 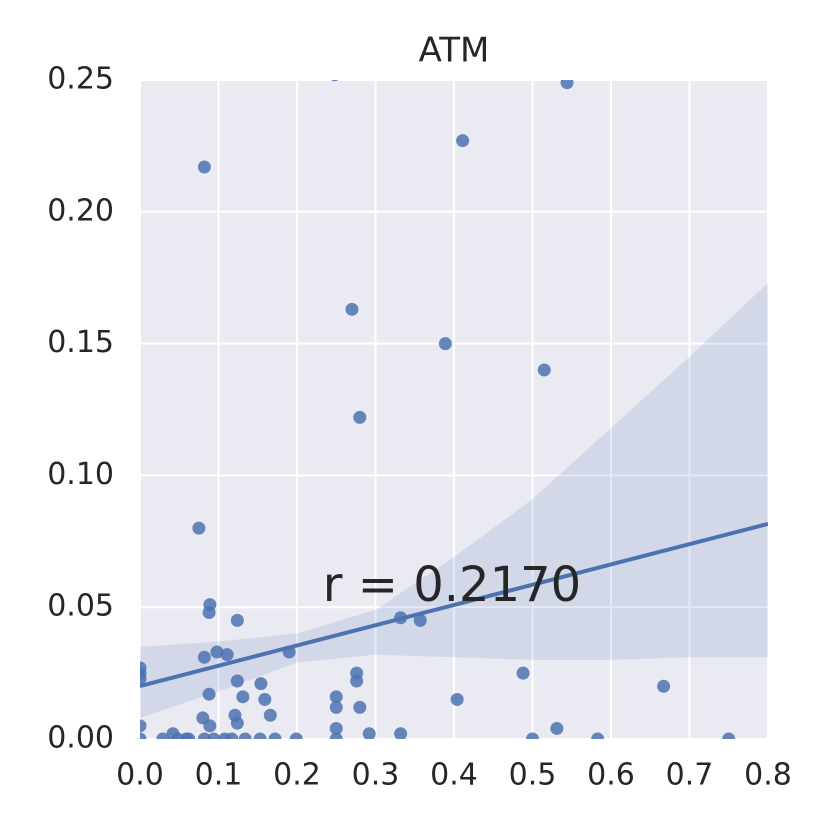 I want to click on annotation: r = 0.2170, so click(x=452, y=585).